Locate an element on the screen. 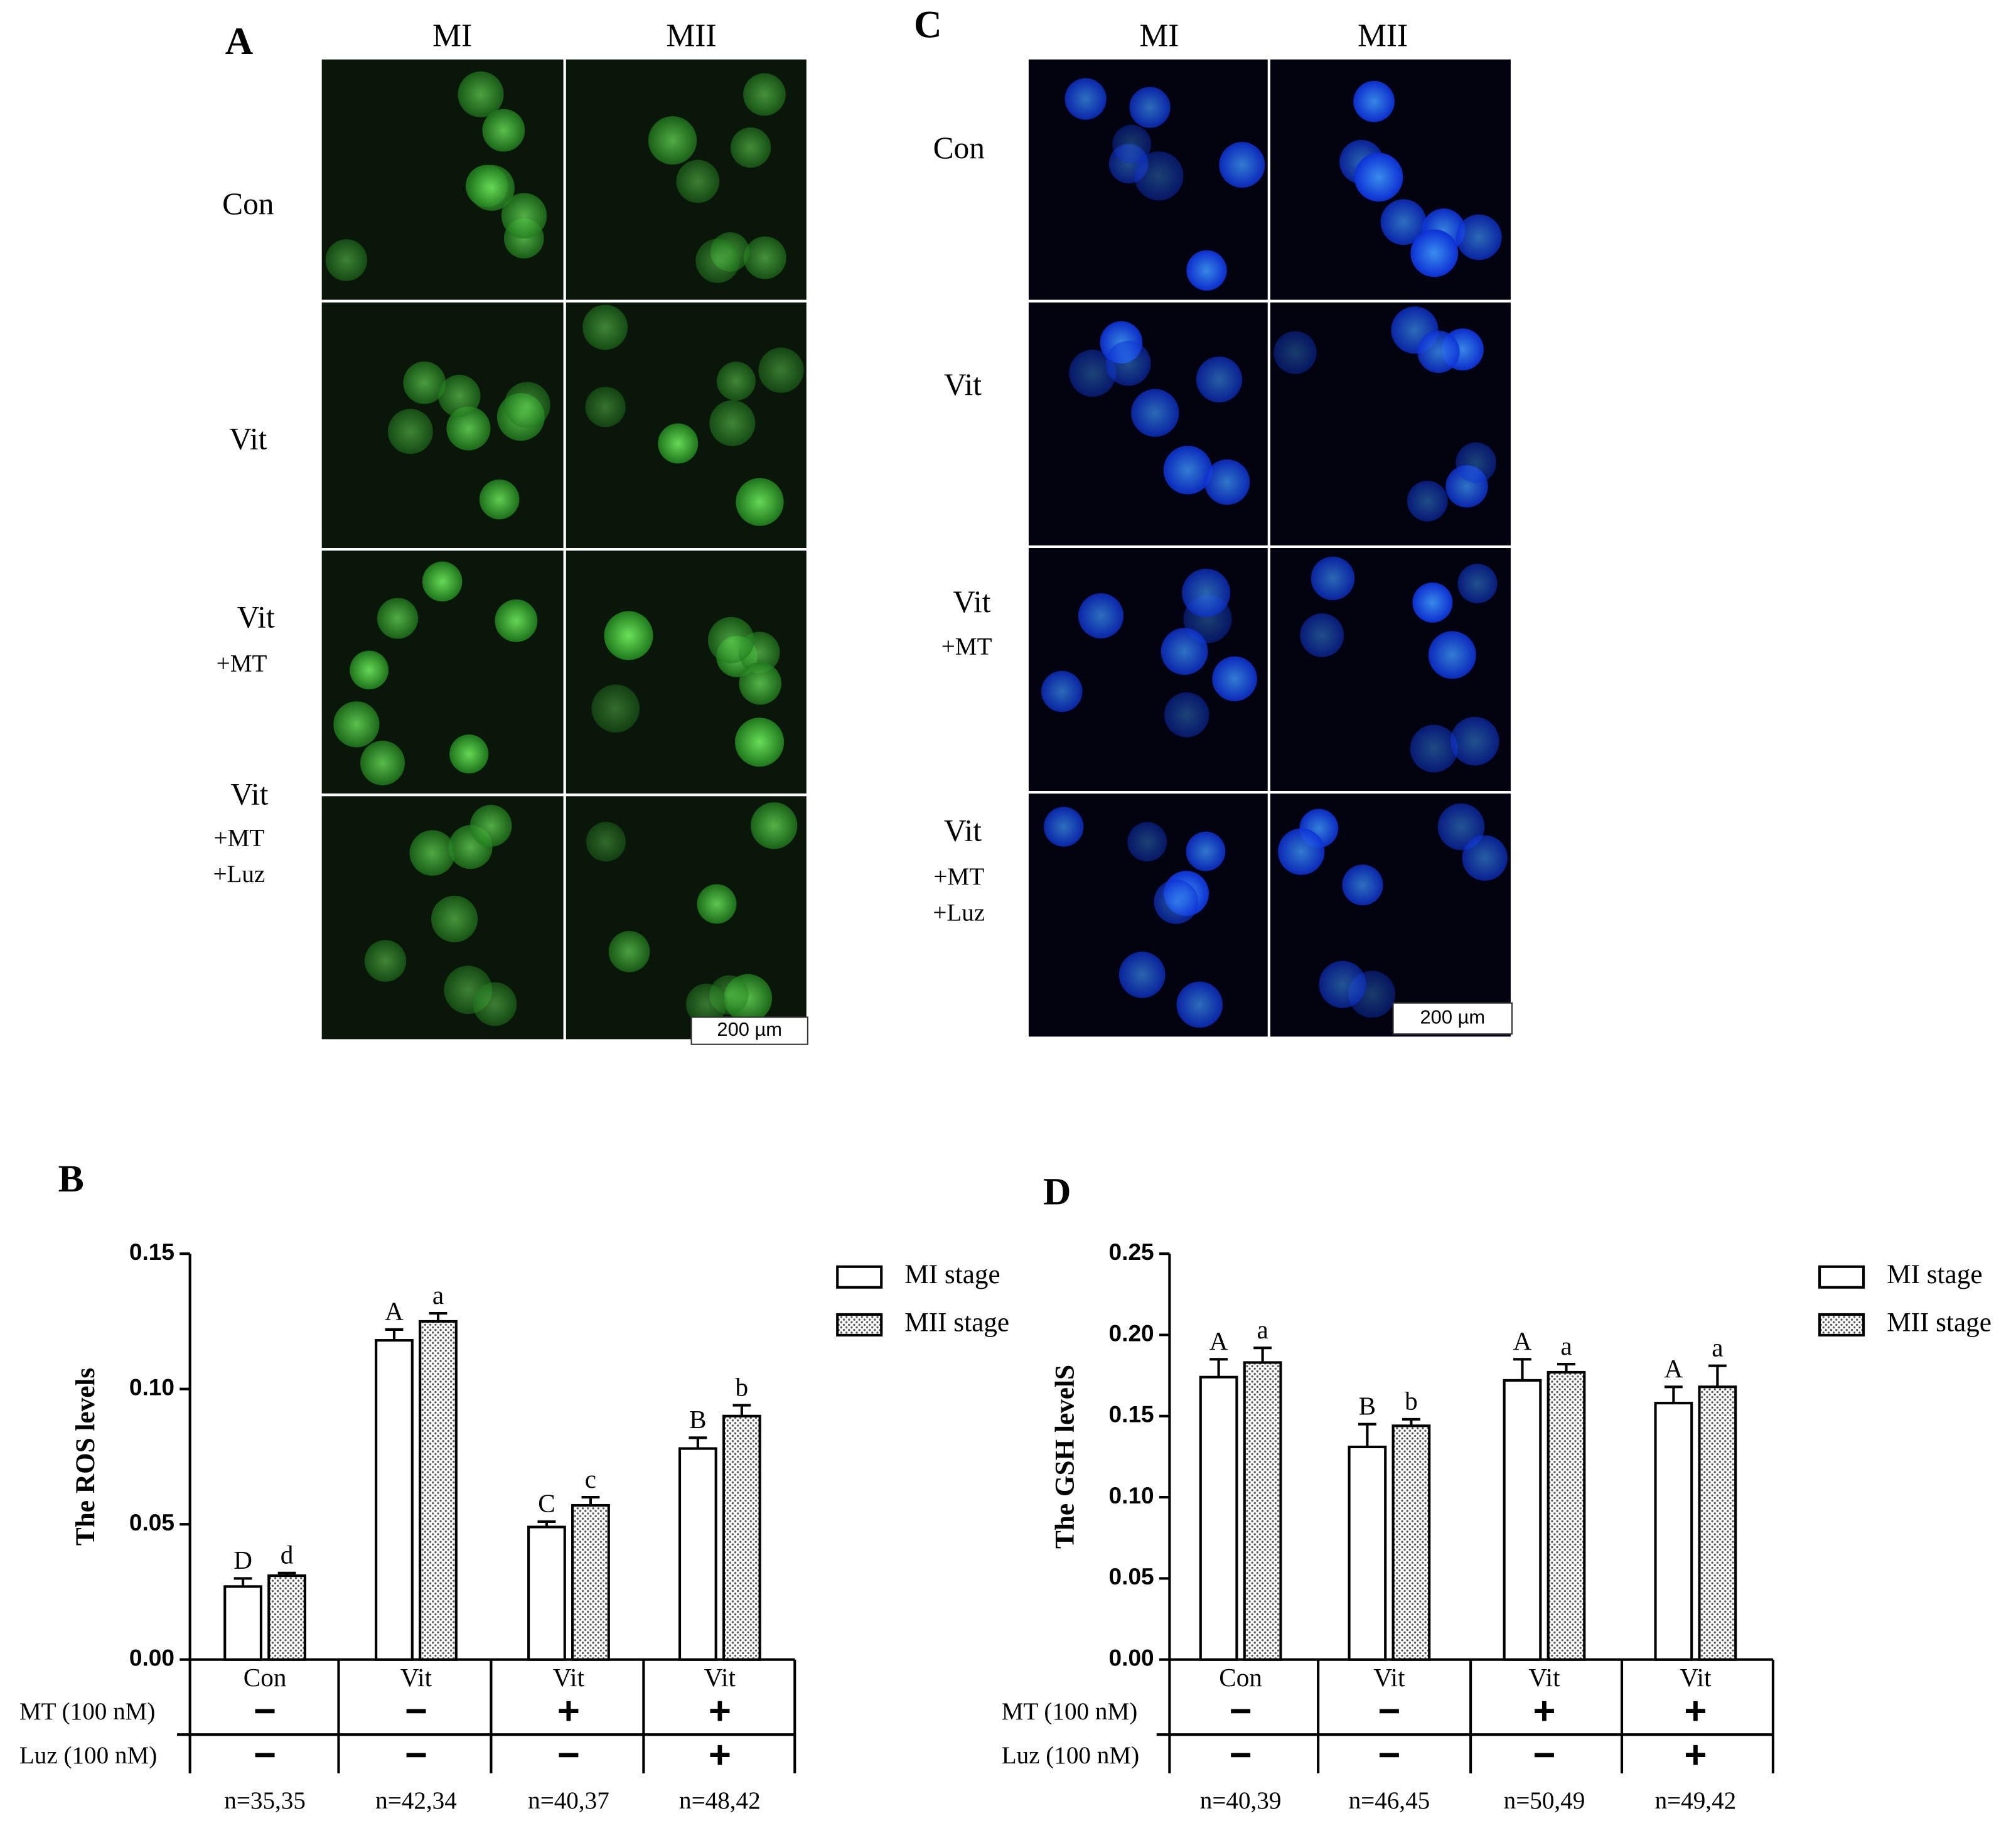 The image size is (2016, 1828). legend-label: MII stage is located at coordinates (956, 1322).